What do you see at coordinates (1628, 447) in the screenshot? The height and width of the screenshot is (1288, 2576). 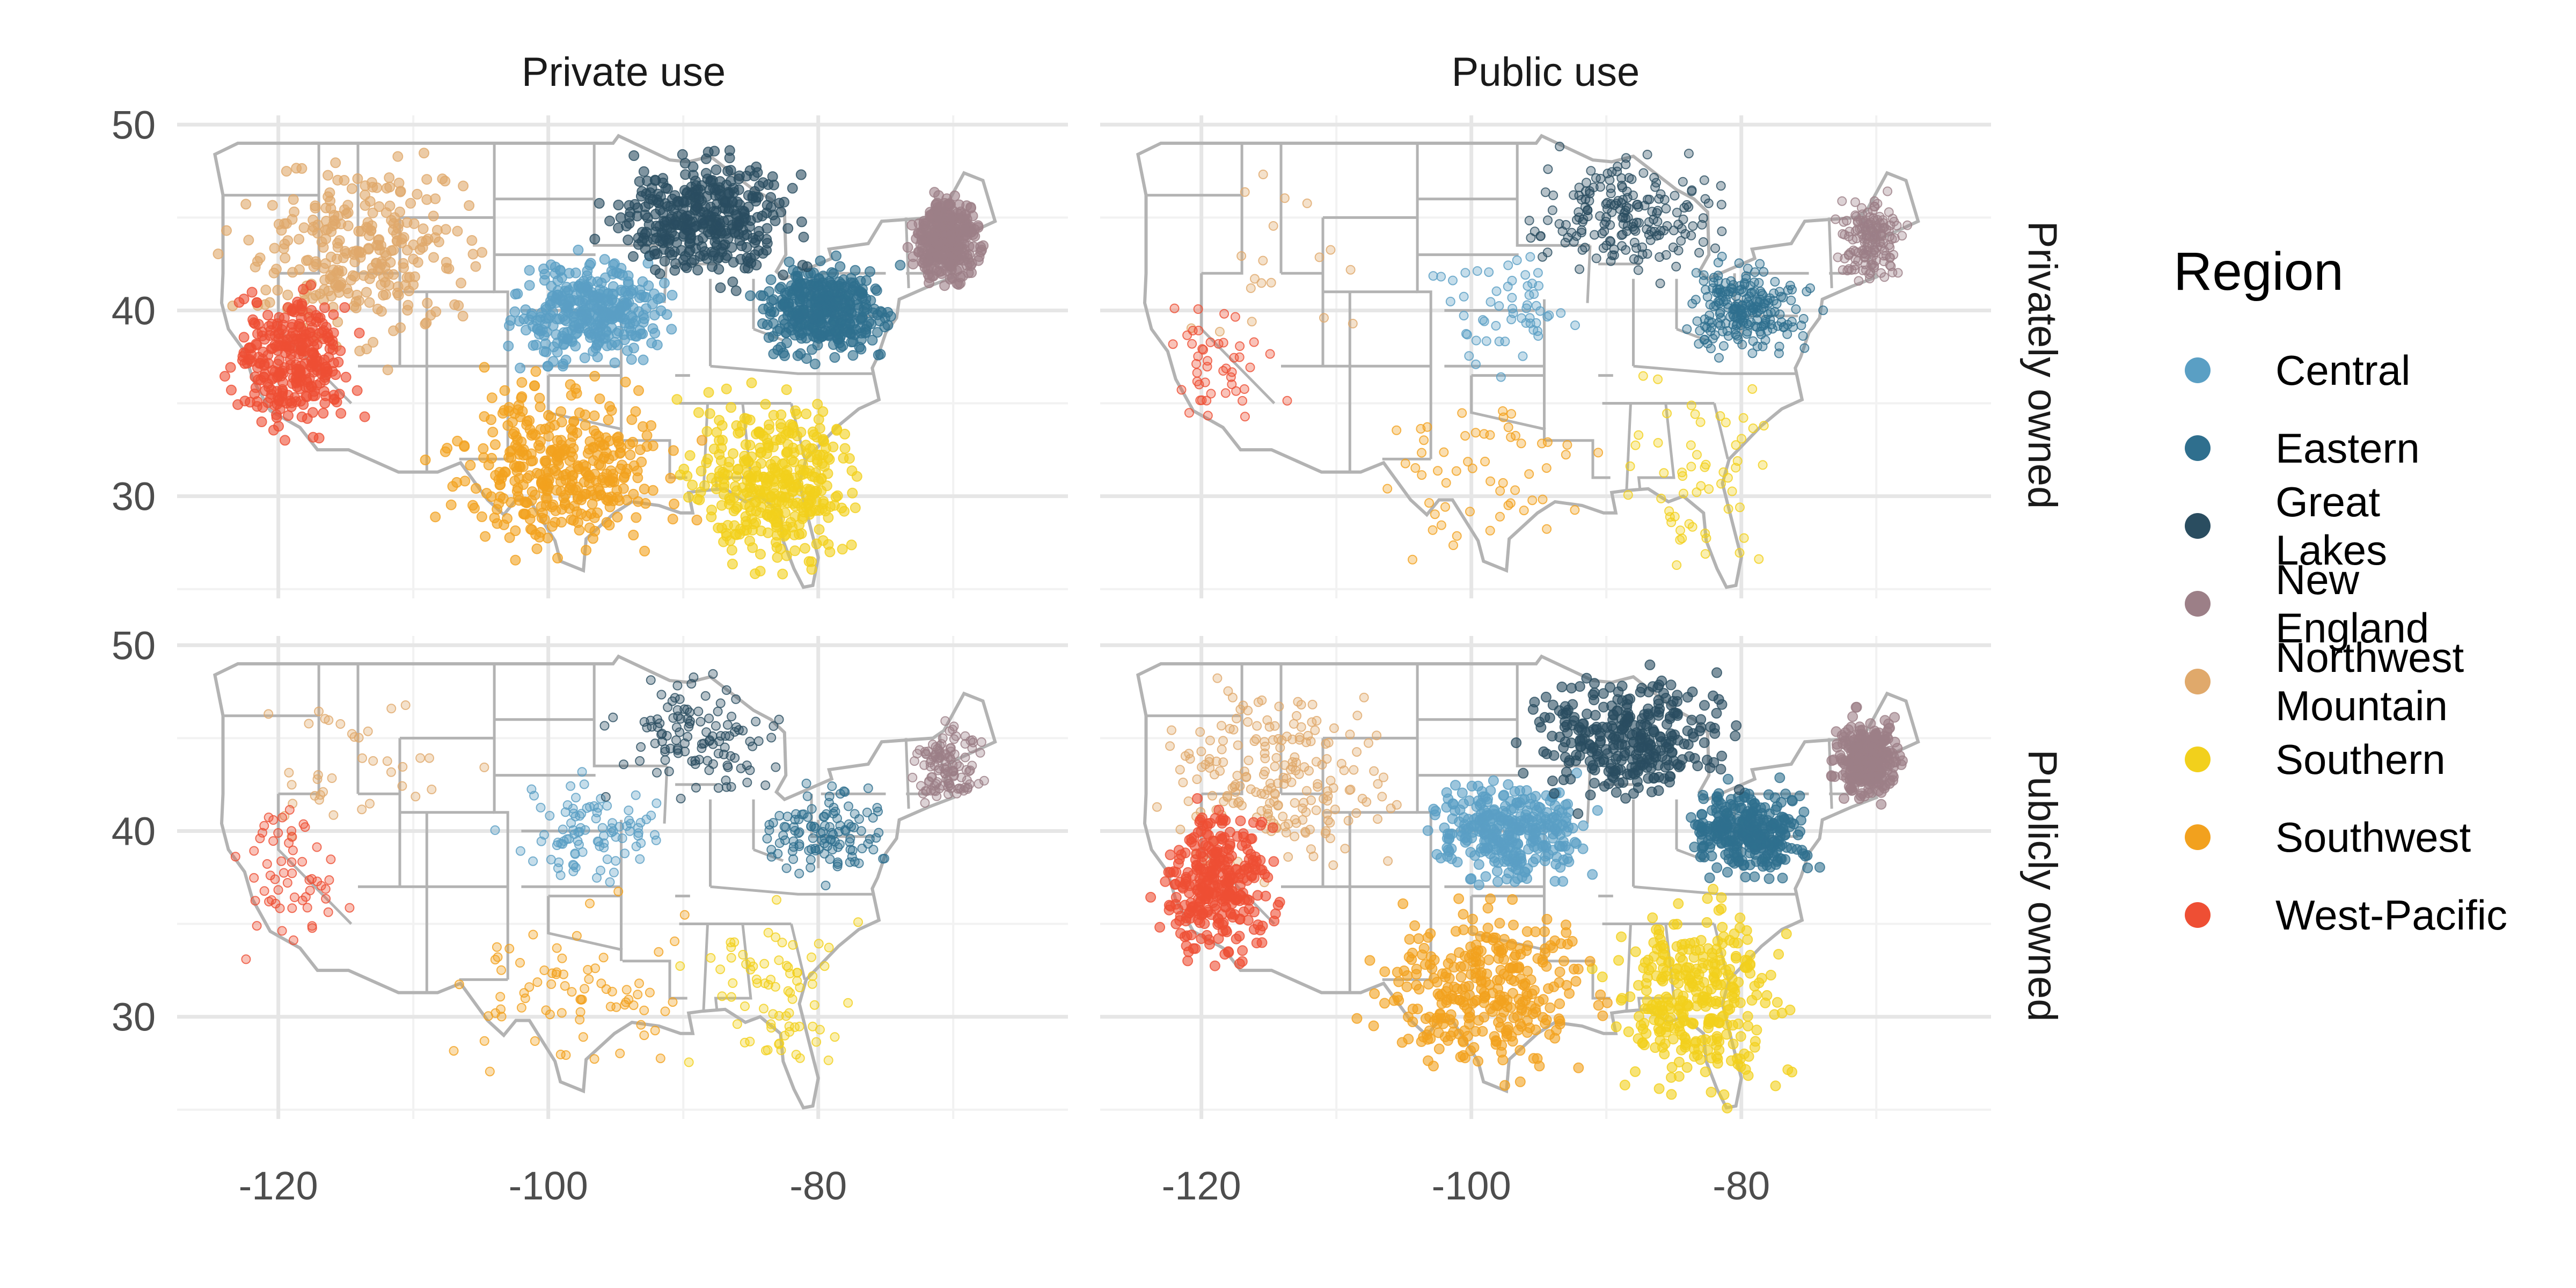 I see `state-border` at bounding box center [1628, 447].